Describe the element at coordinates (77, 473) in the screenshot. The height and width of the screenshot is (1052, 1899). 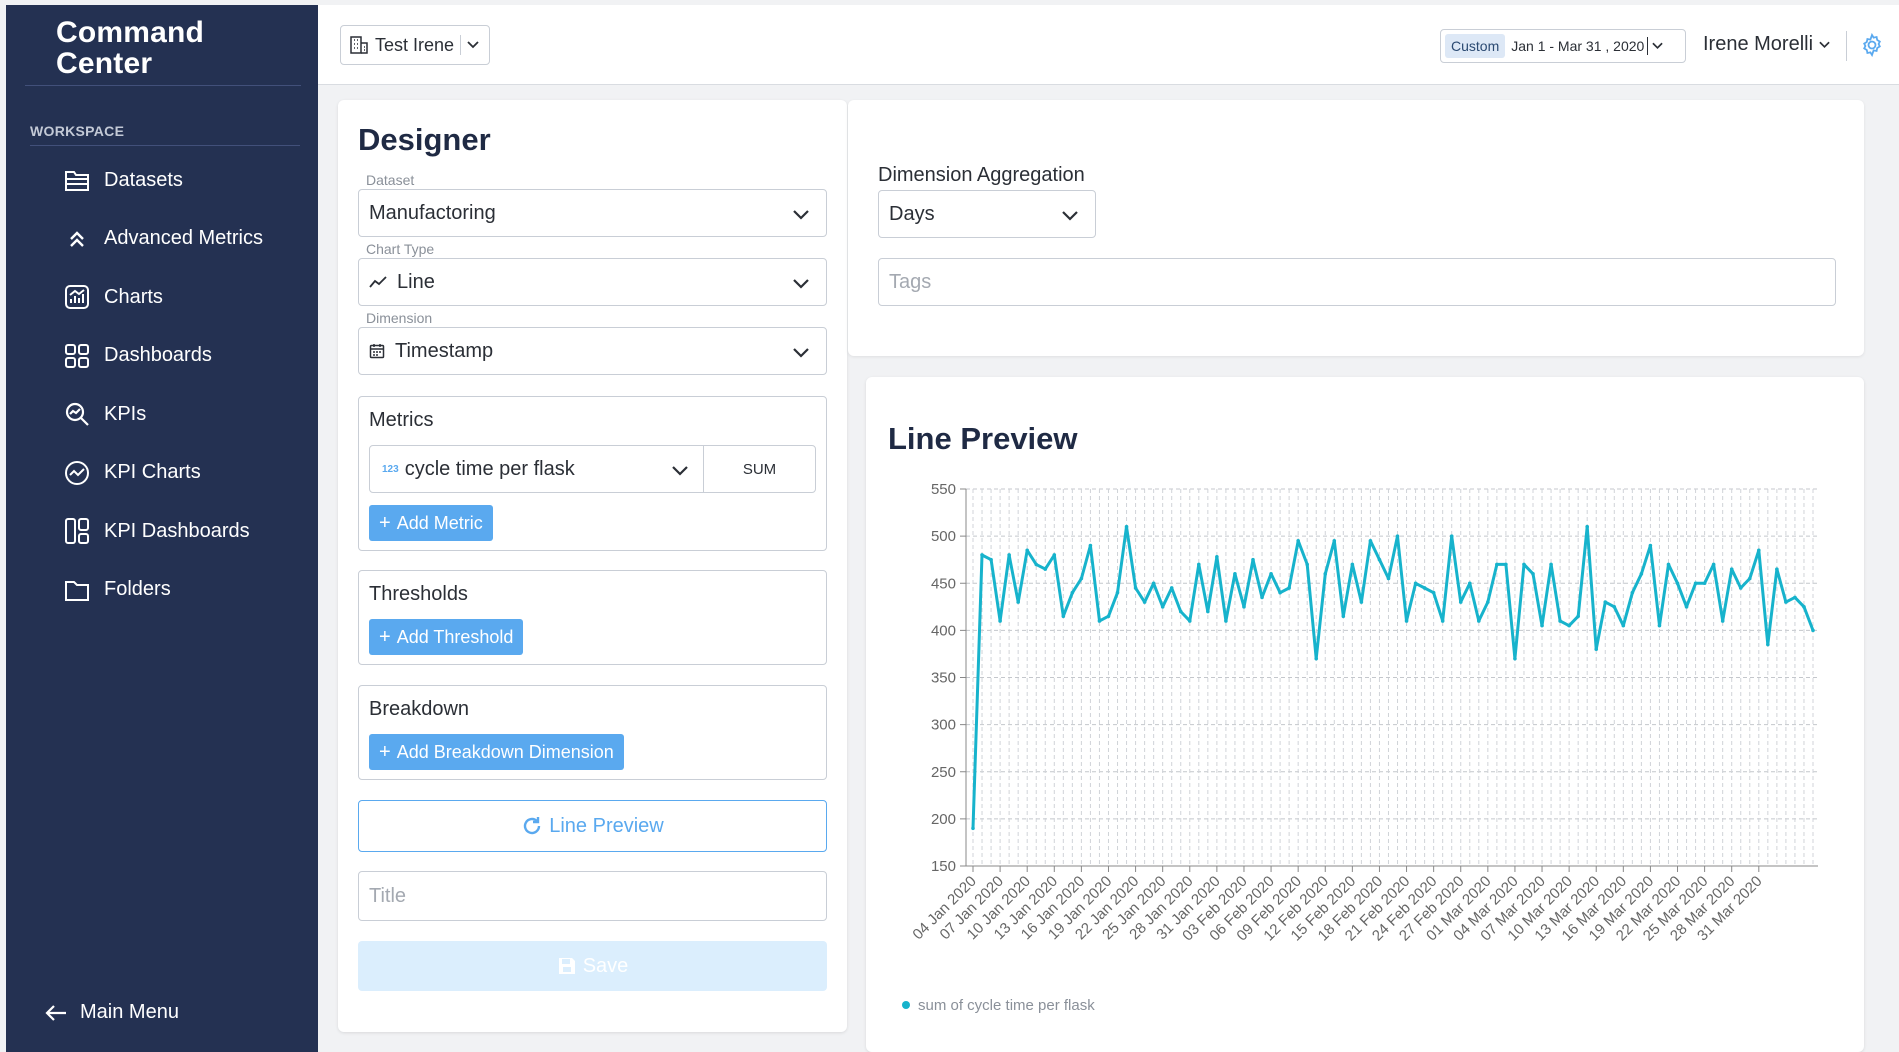
I see `kpi-chart-icon` at that location.